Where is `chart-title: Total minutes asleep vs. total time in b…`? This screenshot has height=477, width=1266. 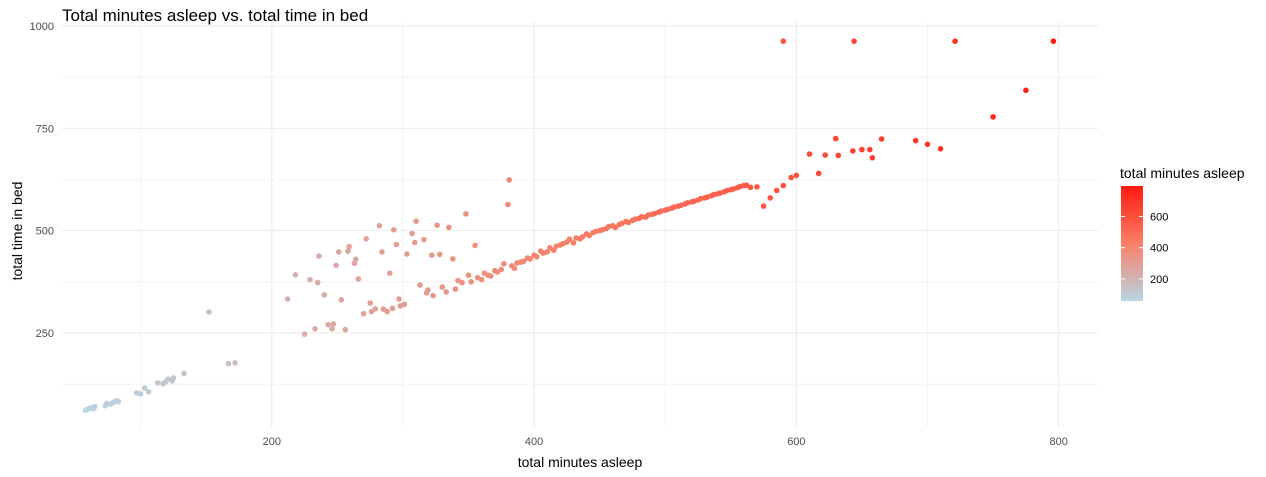
chart-title: Total minutes asleep vs. total time in b… is located at coordinates (215, 15).